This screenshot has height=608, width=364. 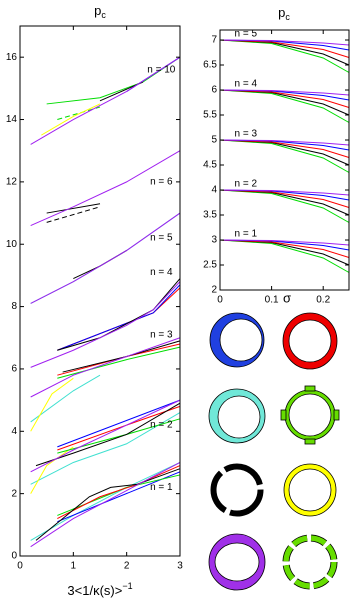 I want to click on y-tick-label: 16, so click(x=12, y=57).